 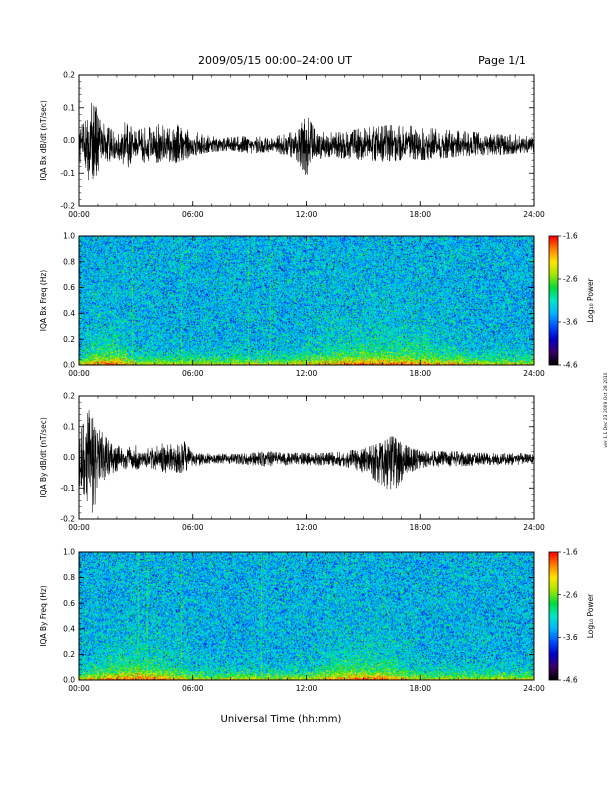 I want to click on colorbar-ticks-bx: -1.6 -2.6 -3.6 -4.6, so click(x=568, y=301).